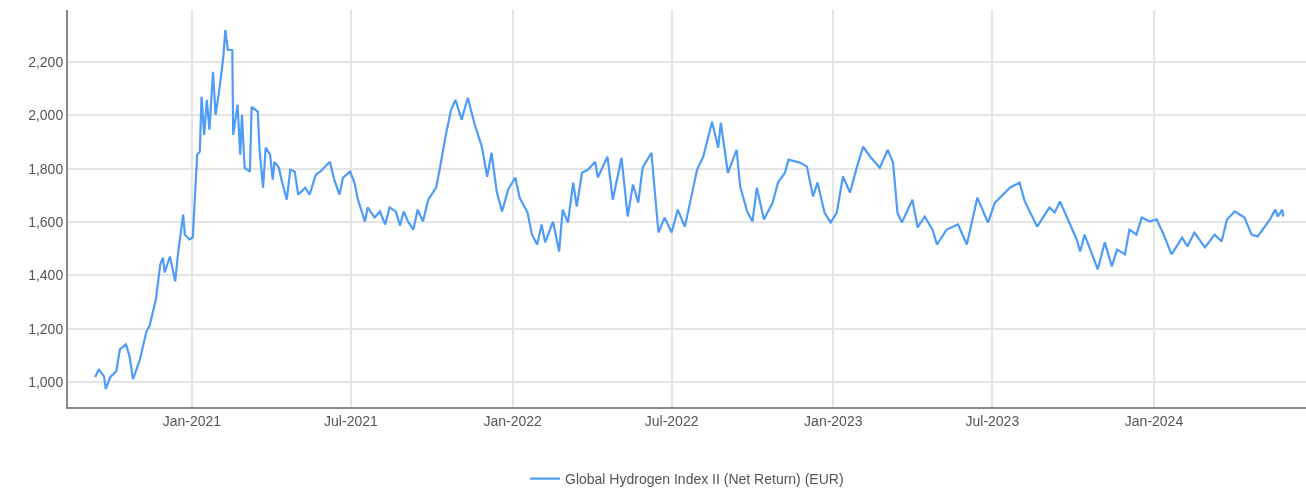 Image resolution: width=1306 pixels, height=495 pixels. Describe the element at coordinates (46, 61) in the screenshot. I see `y-tick-label: 2,200` at that location.